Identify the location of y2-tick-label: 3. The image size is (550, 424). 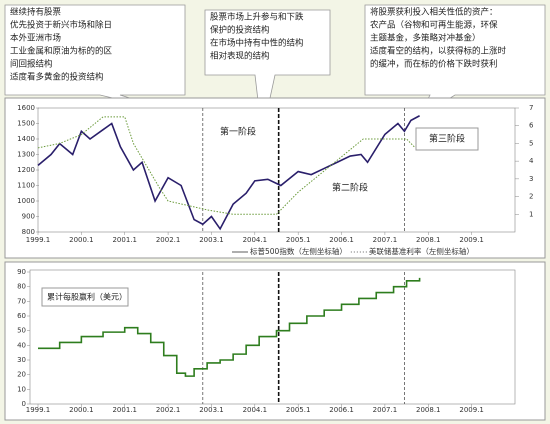
(531, 179).